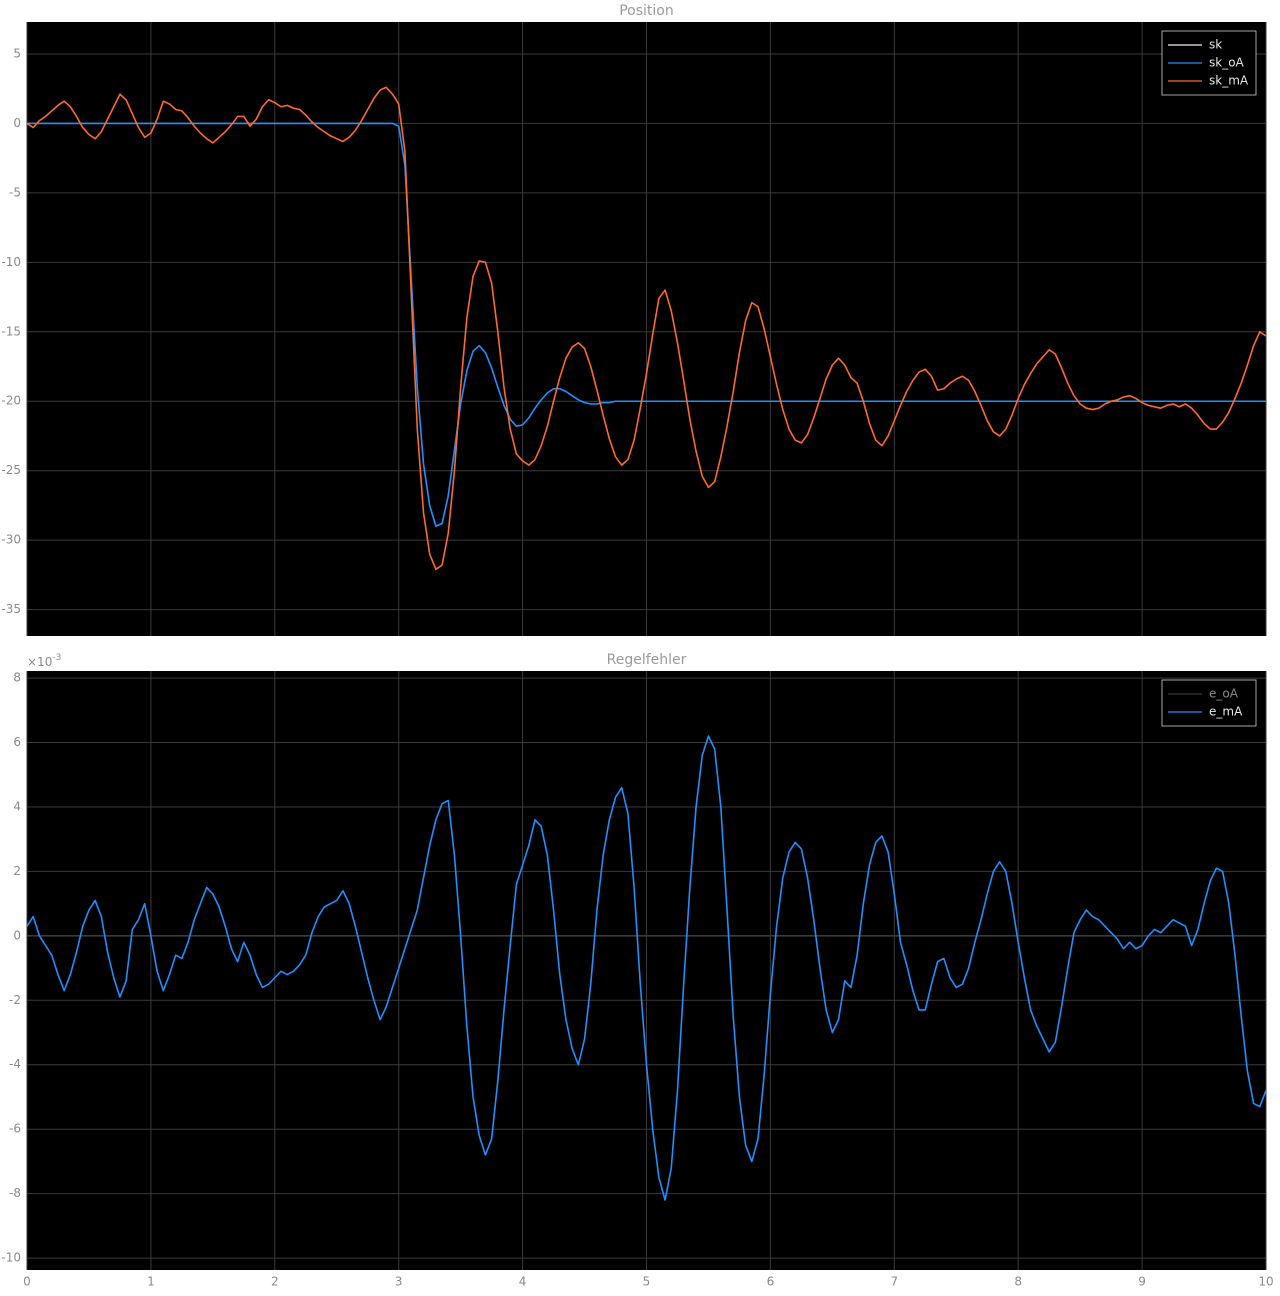 This screenshot has width=1280, height=1296. What do you see at coordinates (523, 1282) in the screenshot?
I see `x-tick-label: 4` at bounding box center [523, 1282].